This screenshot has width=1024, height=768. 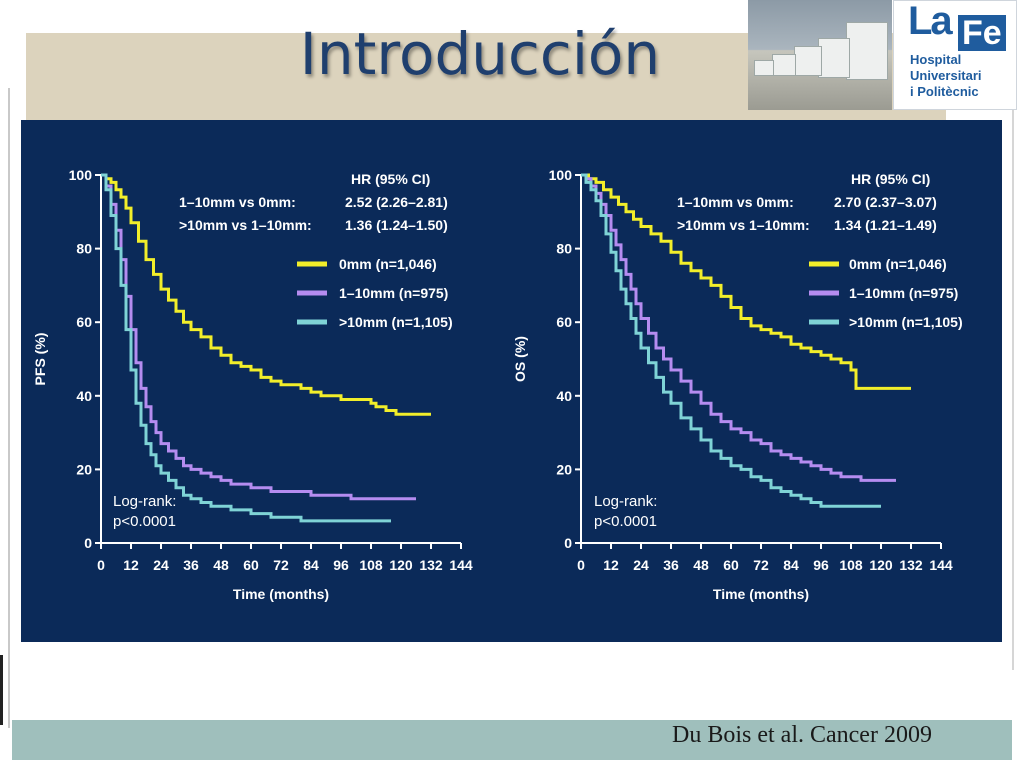 What do you see at coordinates (946, 75) in the screenshot?
I see `logo-line-universitari: Universitari` at bounding box center [946, 75].